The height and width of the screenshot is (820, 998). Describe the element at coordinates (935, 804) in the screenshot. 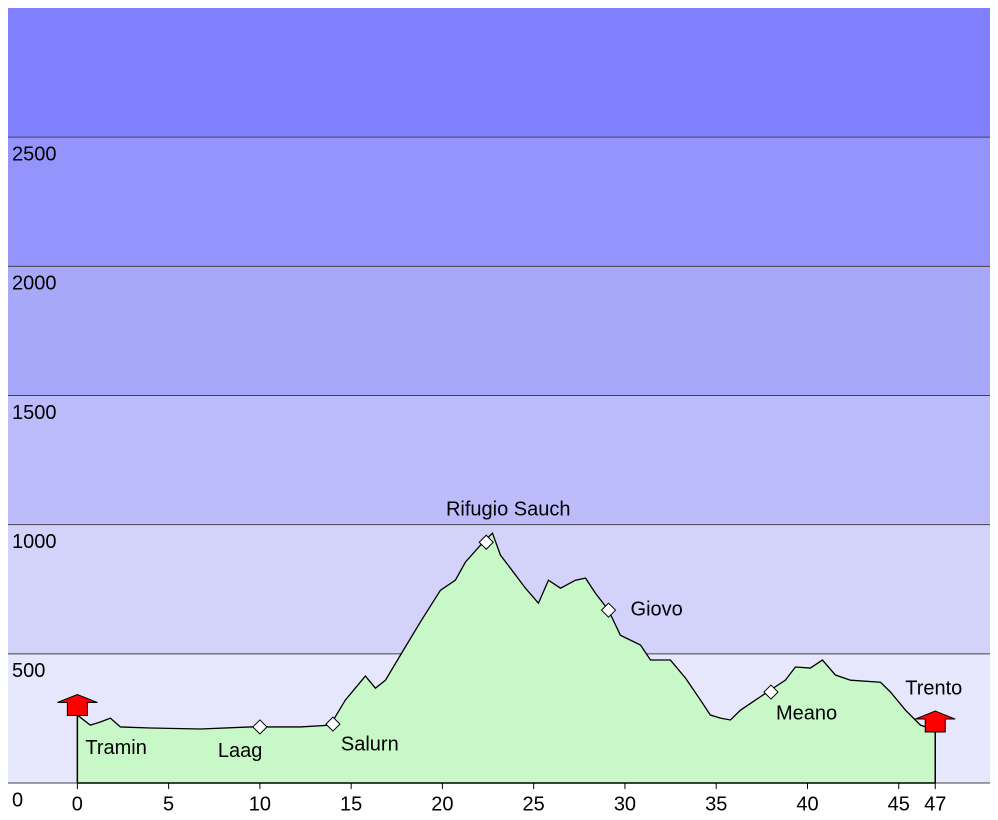

I see `x-tick-label: 47` at that location.